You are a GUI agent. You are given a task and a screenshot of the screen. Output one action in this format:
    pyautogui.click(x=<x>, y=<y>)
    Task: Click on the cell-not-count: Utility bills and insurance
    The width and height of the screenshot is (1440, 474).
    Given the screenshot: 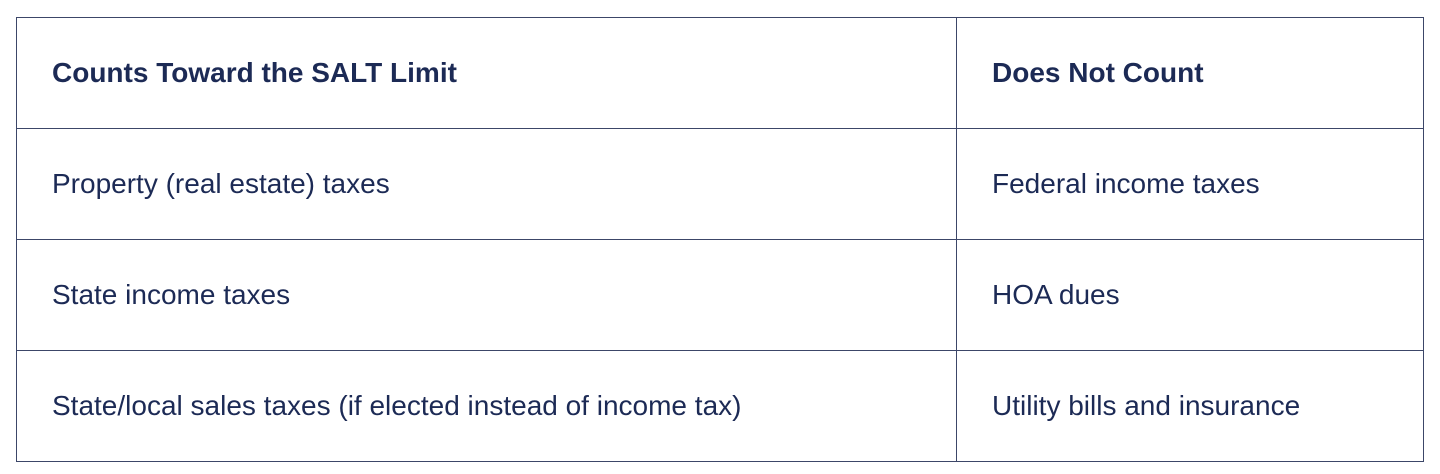 What is the action you would take?
    pyautogui.click(x=1190, y=406)
    